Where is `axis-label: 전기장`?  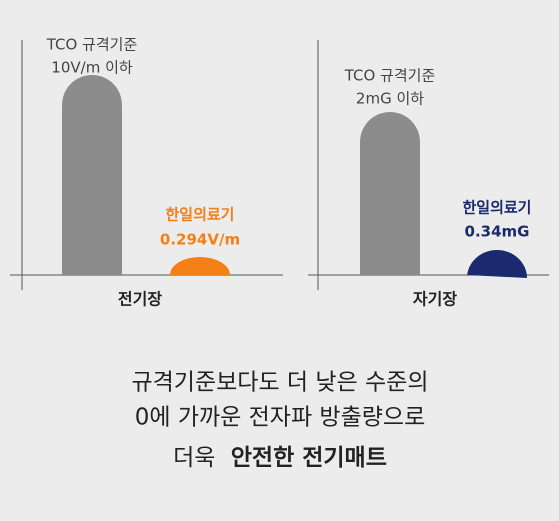
axis-label: 전기장 is located at coordinates (140, 299).